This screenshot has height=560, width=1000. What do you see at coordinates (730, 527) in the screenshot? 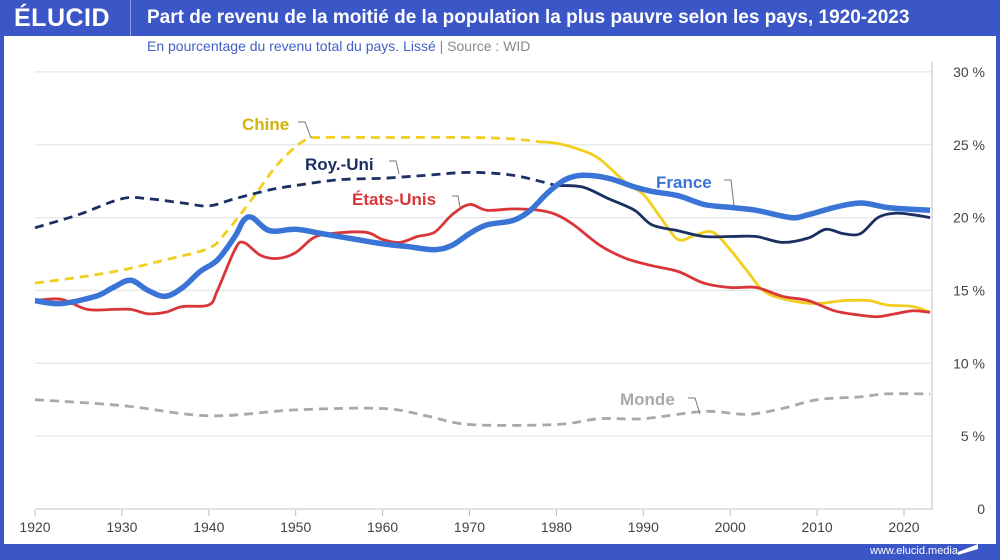
I see `x-tick-label: 2000` at bounding box center [730, 527].